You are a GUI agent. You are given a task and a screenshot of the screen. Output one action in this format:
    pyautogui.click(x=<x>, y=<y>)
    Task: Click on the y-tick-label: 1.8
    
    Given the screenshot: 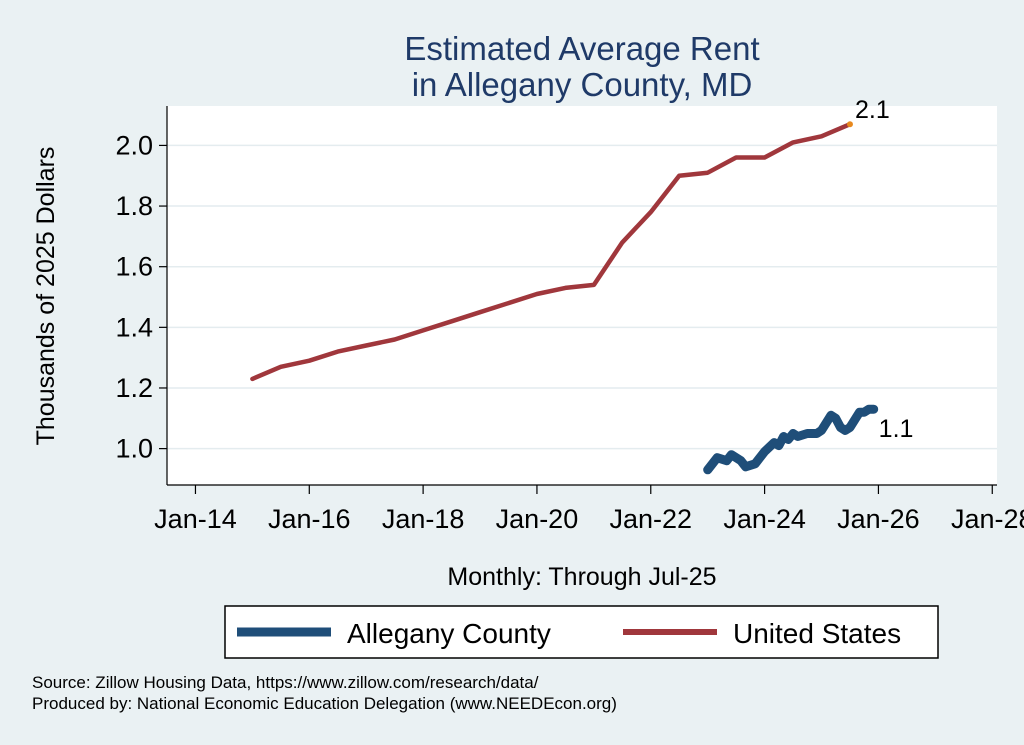 What is the action you would take?
    pyautogui.click(x=134, y=206)
    